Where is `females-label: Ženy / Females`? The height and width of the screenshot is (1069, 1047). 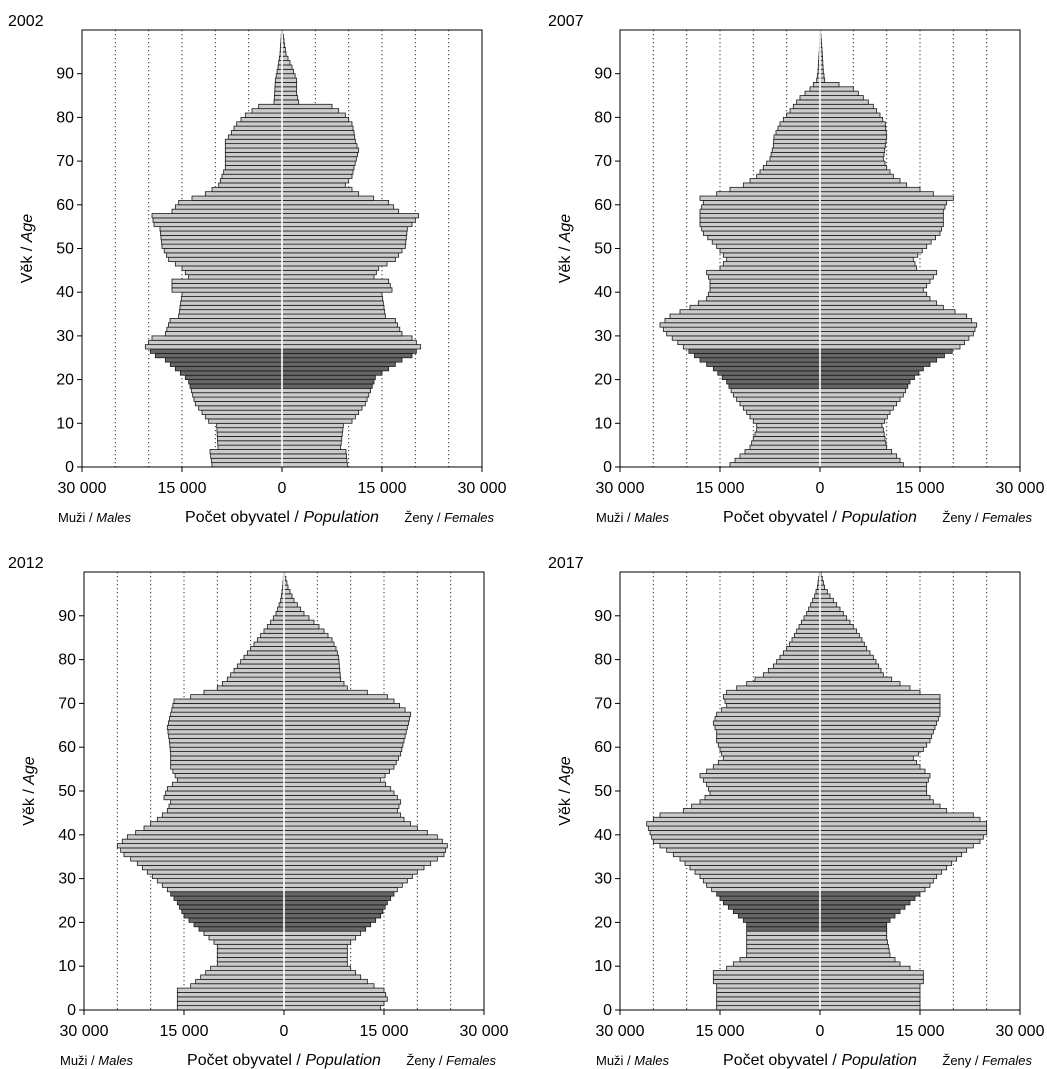
females-label: Ženy / Females is located at coordinates (987, 517).